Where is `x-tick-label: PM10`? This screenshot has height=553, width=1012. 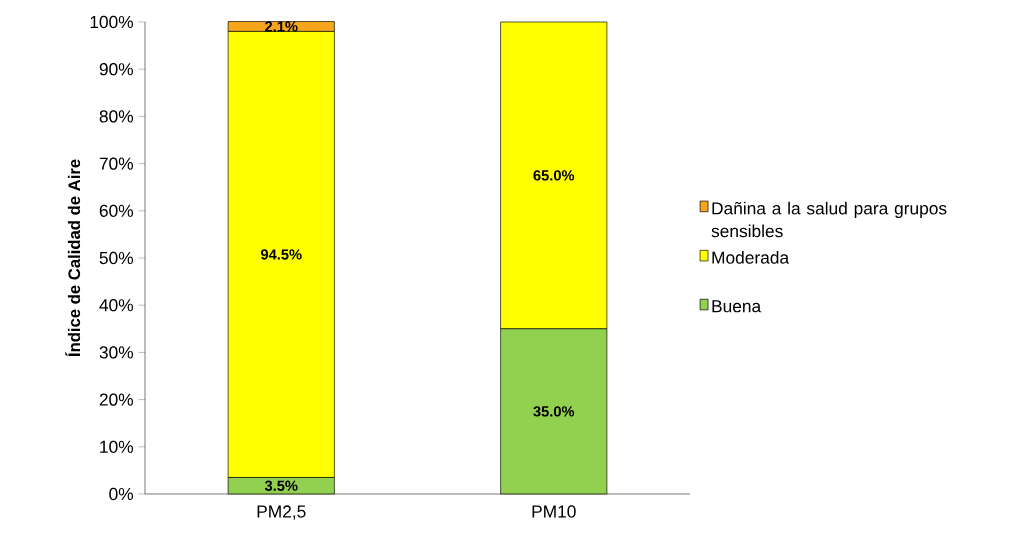
x-tick-label: PM10 is located at coordinates (554, 511).